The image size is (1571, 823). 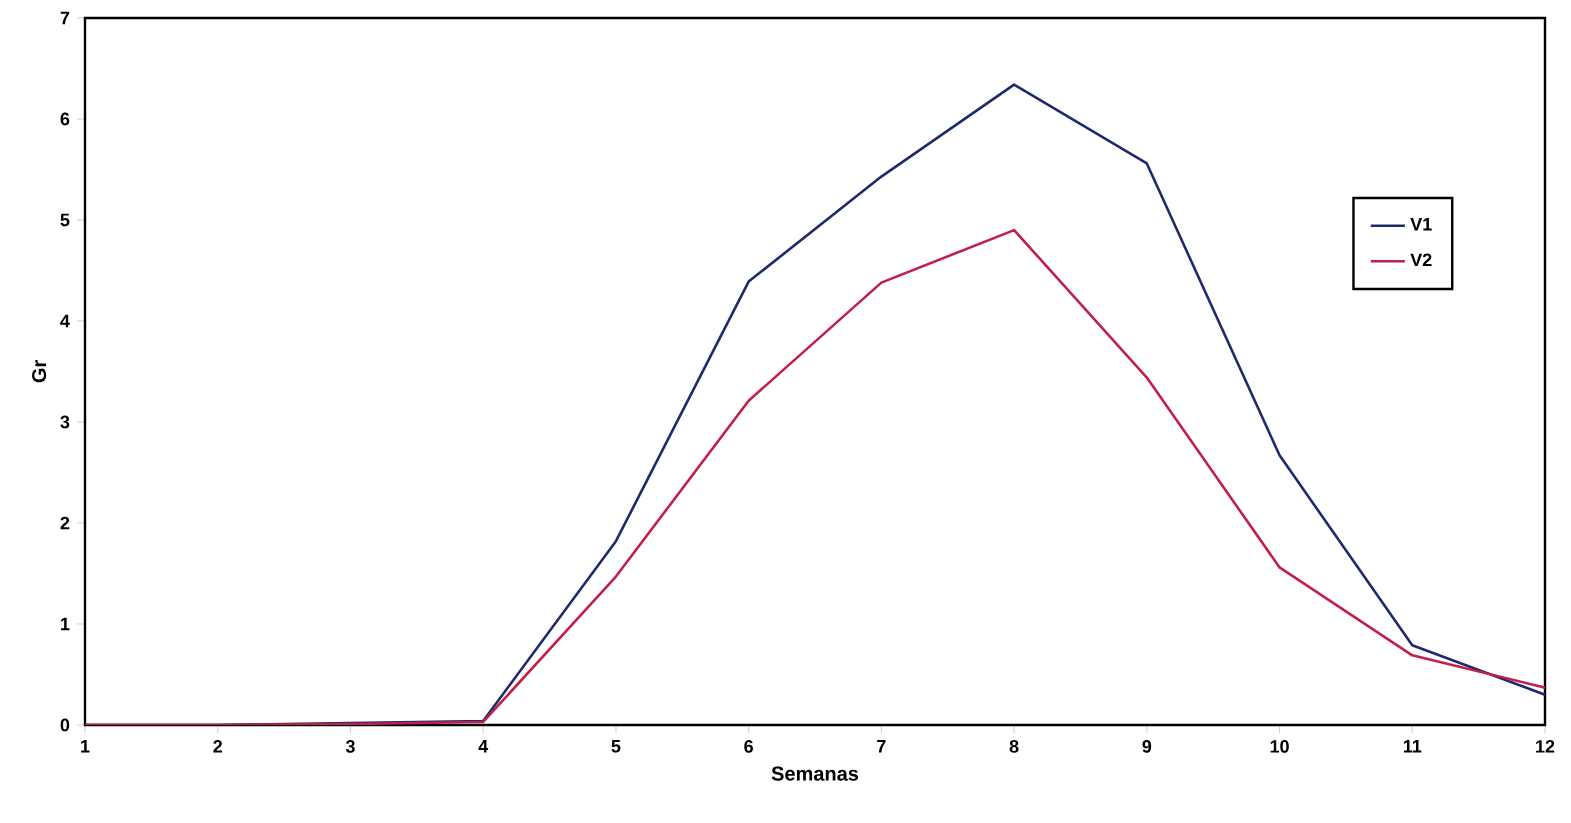 I want to click on x-tick-label: 1, so click(x=85, y=746).